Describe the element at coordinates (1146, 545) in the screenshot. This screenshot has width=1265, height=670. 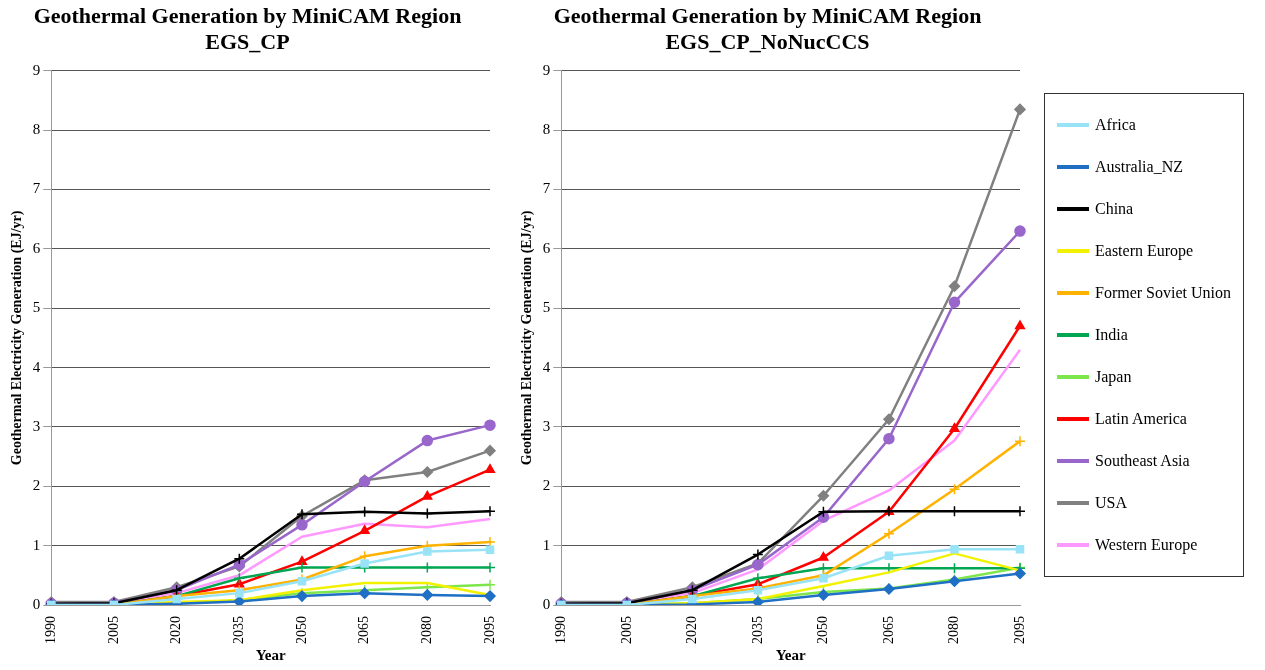
I see `legend-label: Western Europe` at that location.